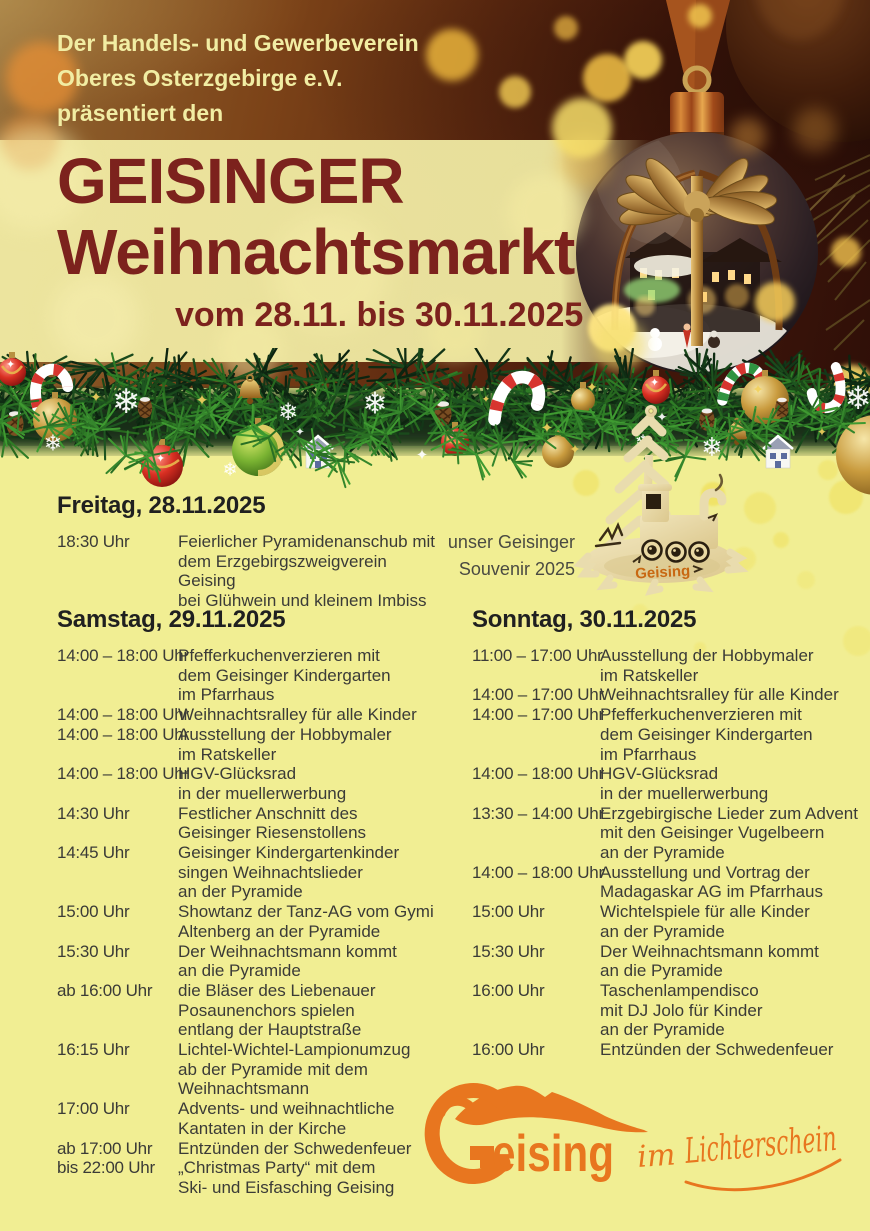 The height and width of the screenshot is (1231, 870). I want to click on poster-title: GEISINGER Weihnachtsmarkt, so click(316, 216).